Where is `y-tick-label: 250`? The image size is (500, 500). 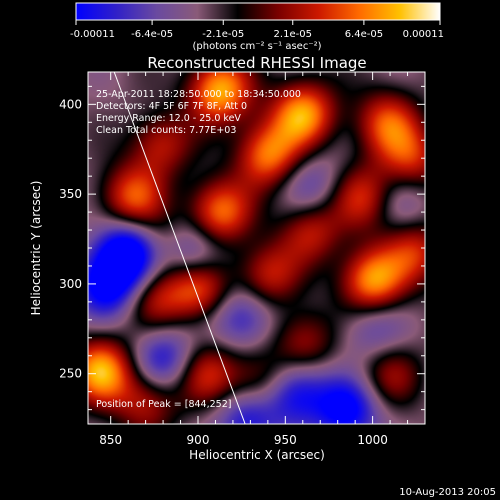
y-tick-label: 250 is located at coordinates (70, 374).